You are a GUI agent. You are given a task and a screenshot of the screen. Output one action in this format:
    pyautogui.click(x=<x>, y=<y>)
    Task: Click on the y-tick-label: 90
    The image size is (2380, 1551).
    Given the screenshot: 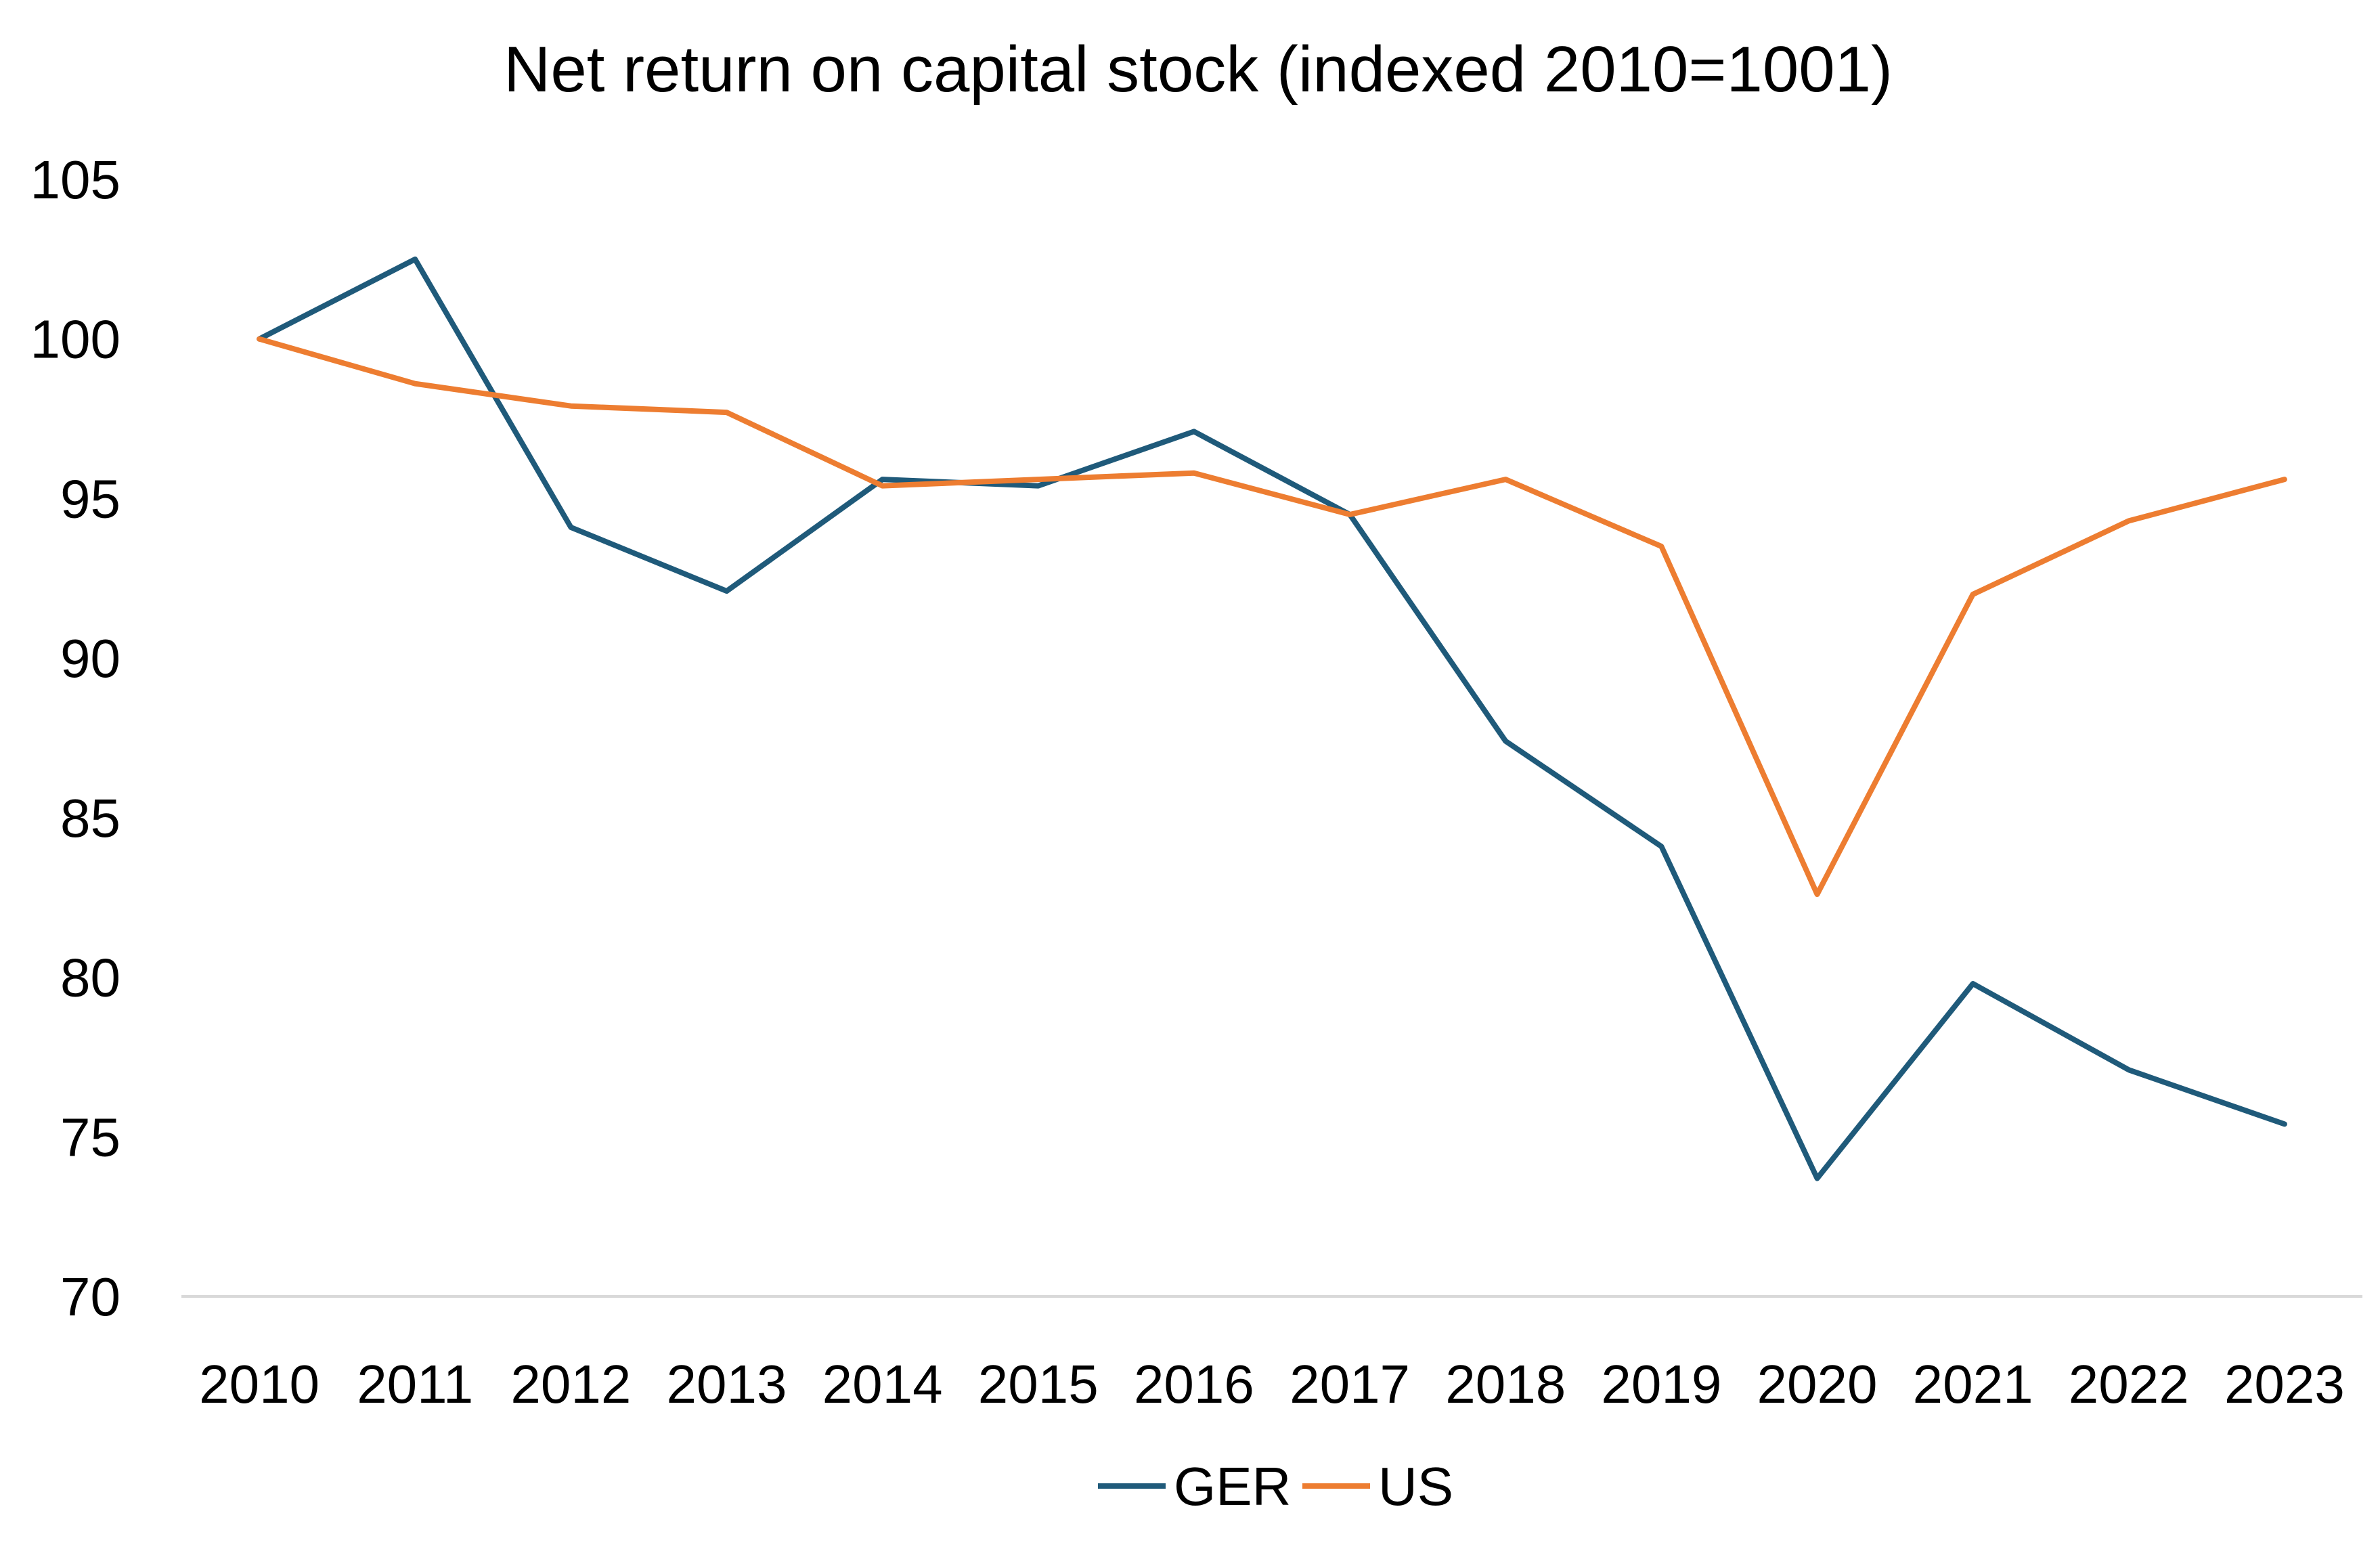 What is the action you would take?
    pyautogui.click(x=90, y=658)
    